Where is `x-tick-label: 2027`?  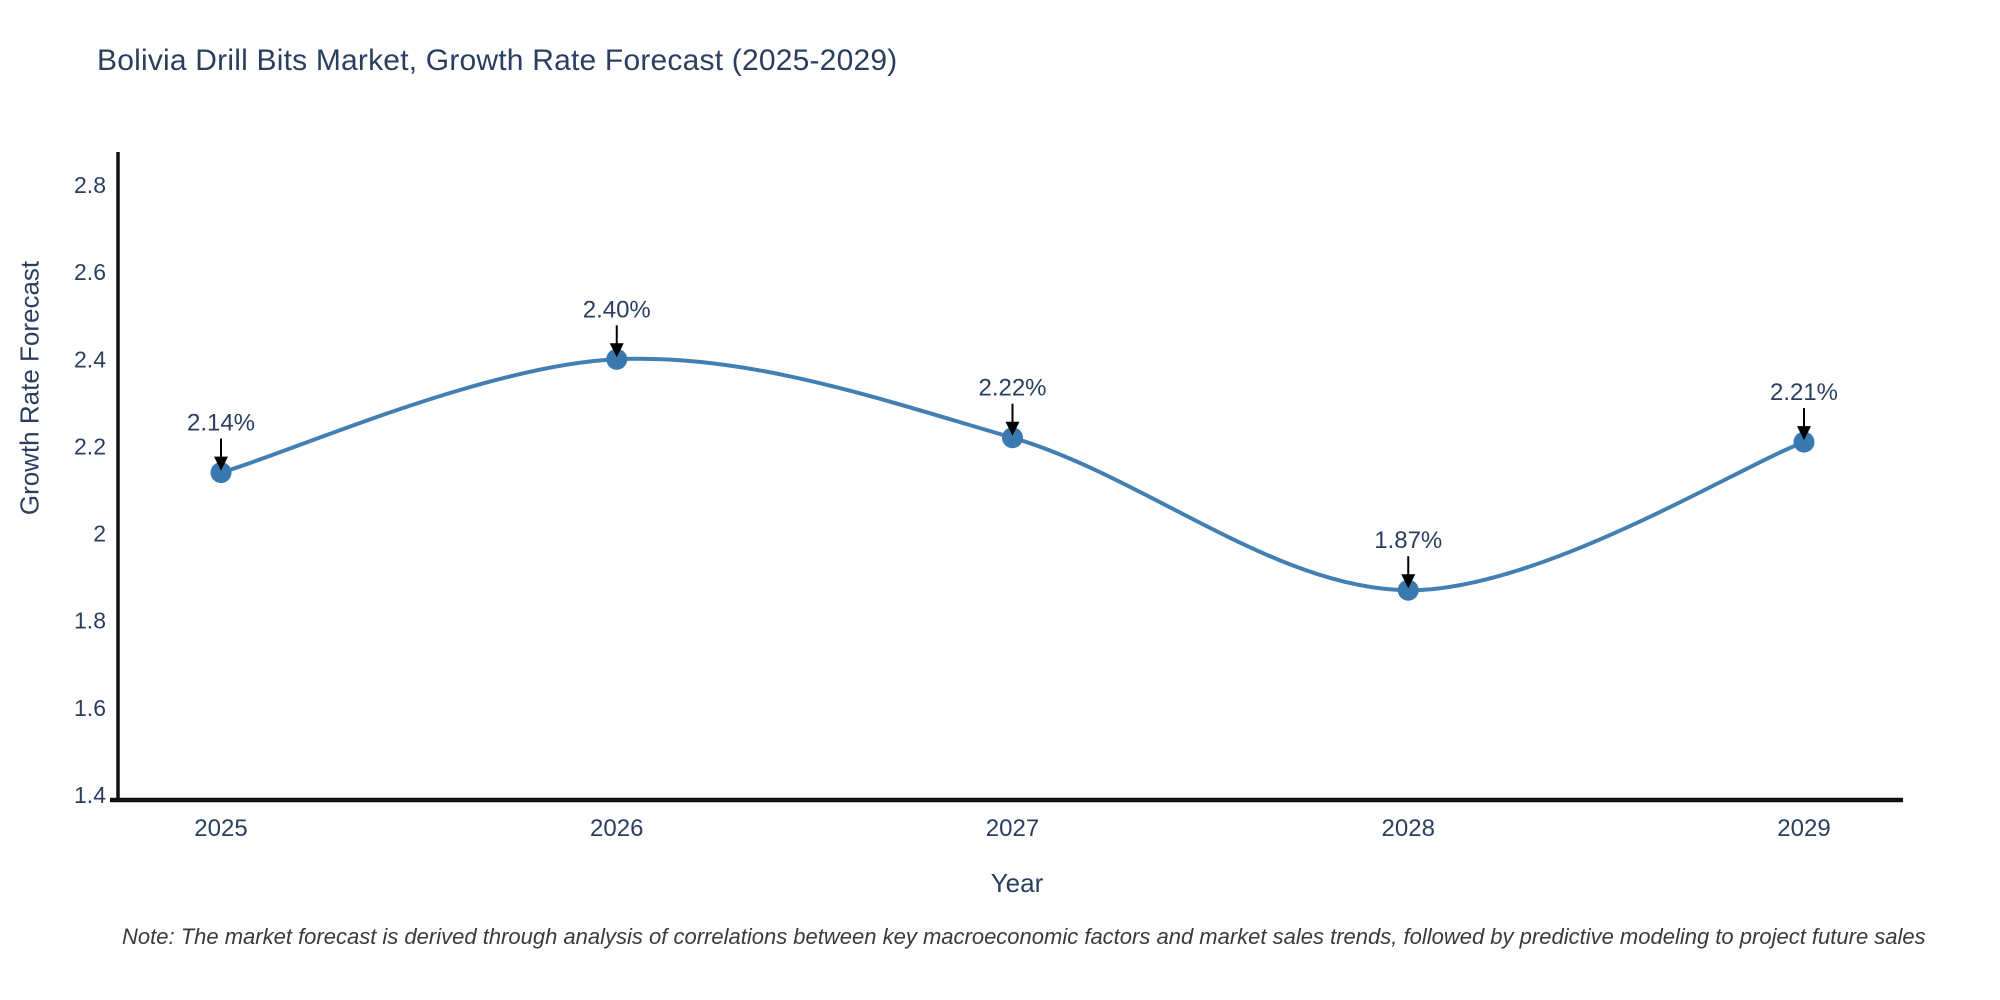 x-tick-label: 2027 is located at coordinates (1012, 828).